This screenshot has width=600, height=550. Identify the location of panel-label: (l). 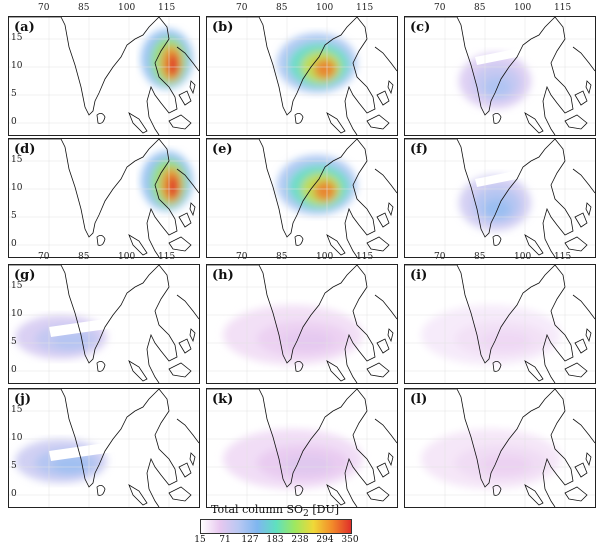
(419, 399).